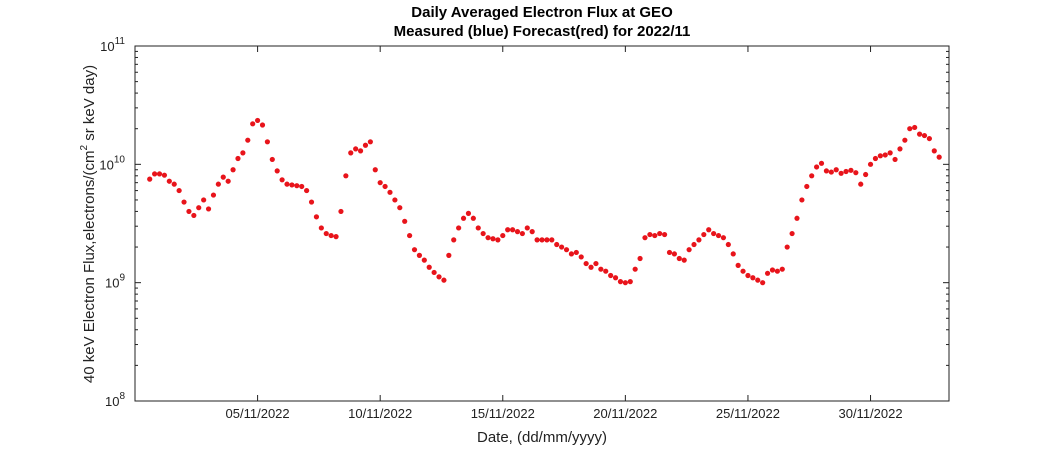  I want to click on x-tick-label: 10/11/2022, so click(380, 413).